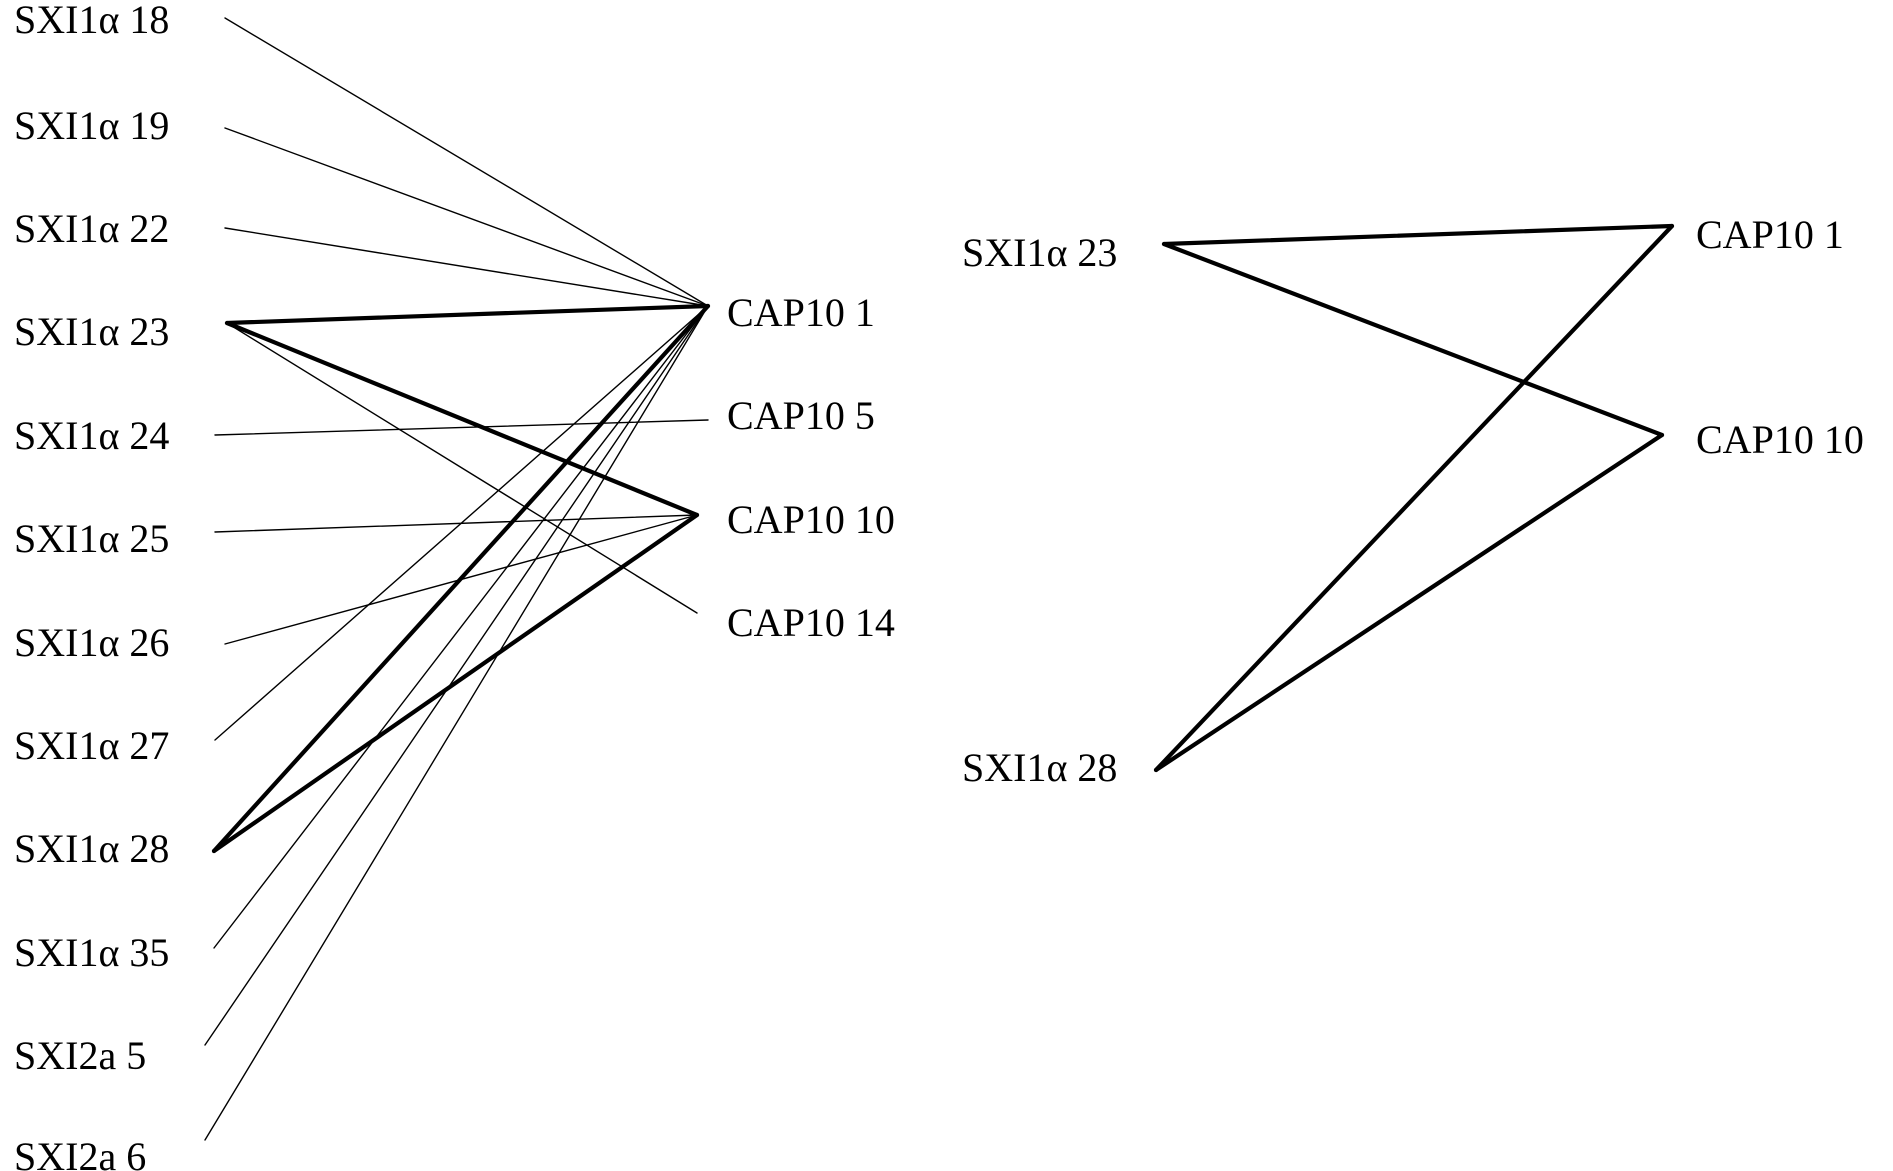 This screenshot has width=1893, height=1171. What do you see at coordinates (91, 21) in the screenshot?
I see `source-label: SXI1α 18` at bounding box center [91, 21].